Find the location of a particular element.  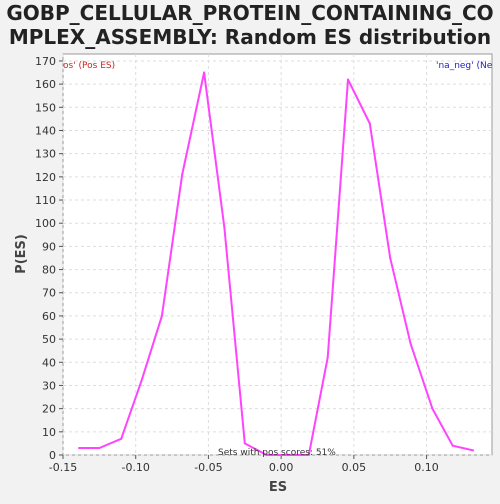

y-tick-label: 40 is located at coordinates (49, 362).